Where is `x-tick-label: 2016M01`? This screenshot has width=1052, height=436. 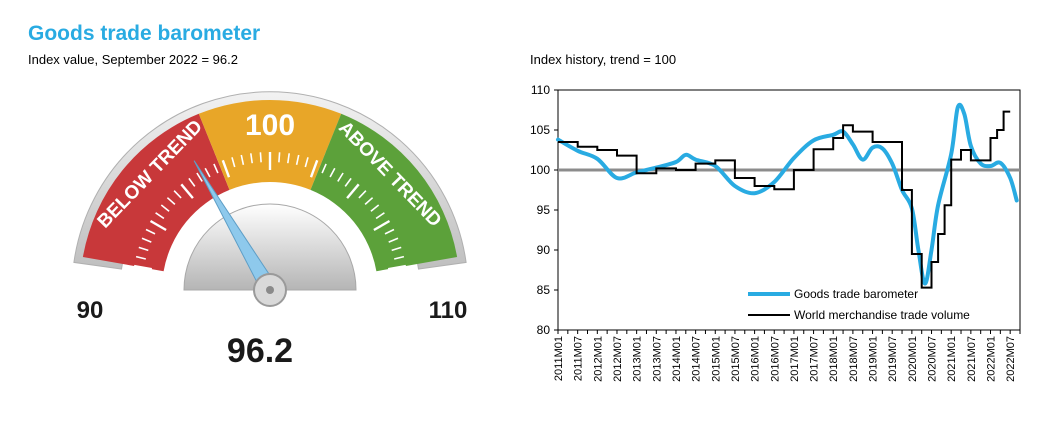
x-tick-label: 2016M01 is located at coordinates (756, 359).